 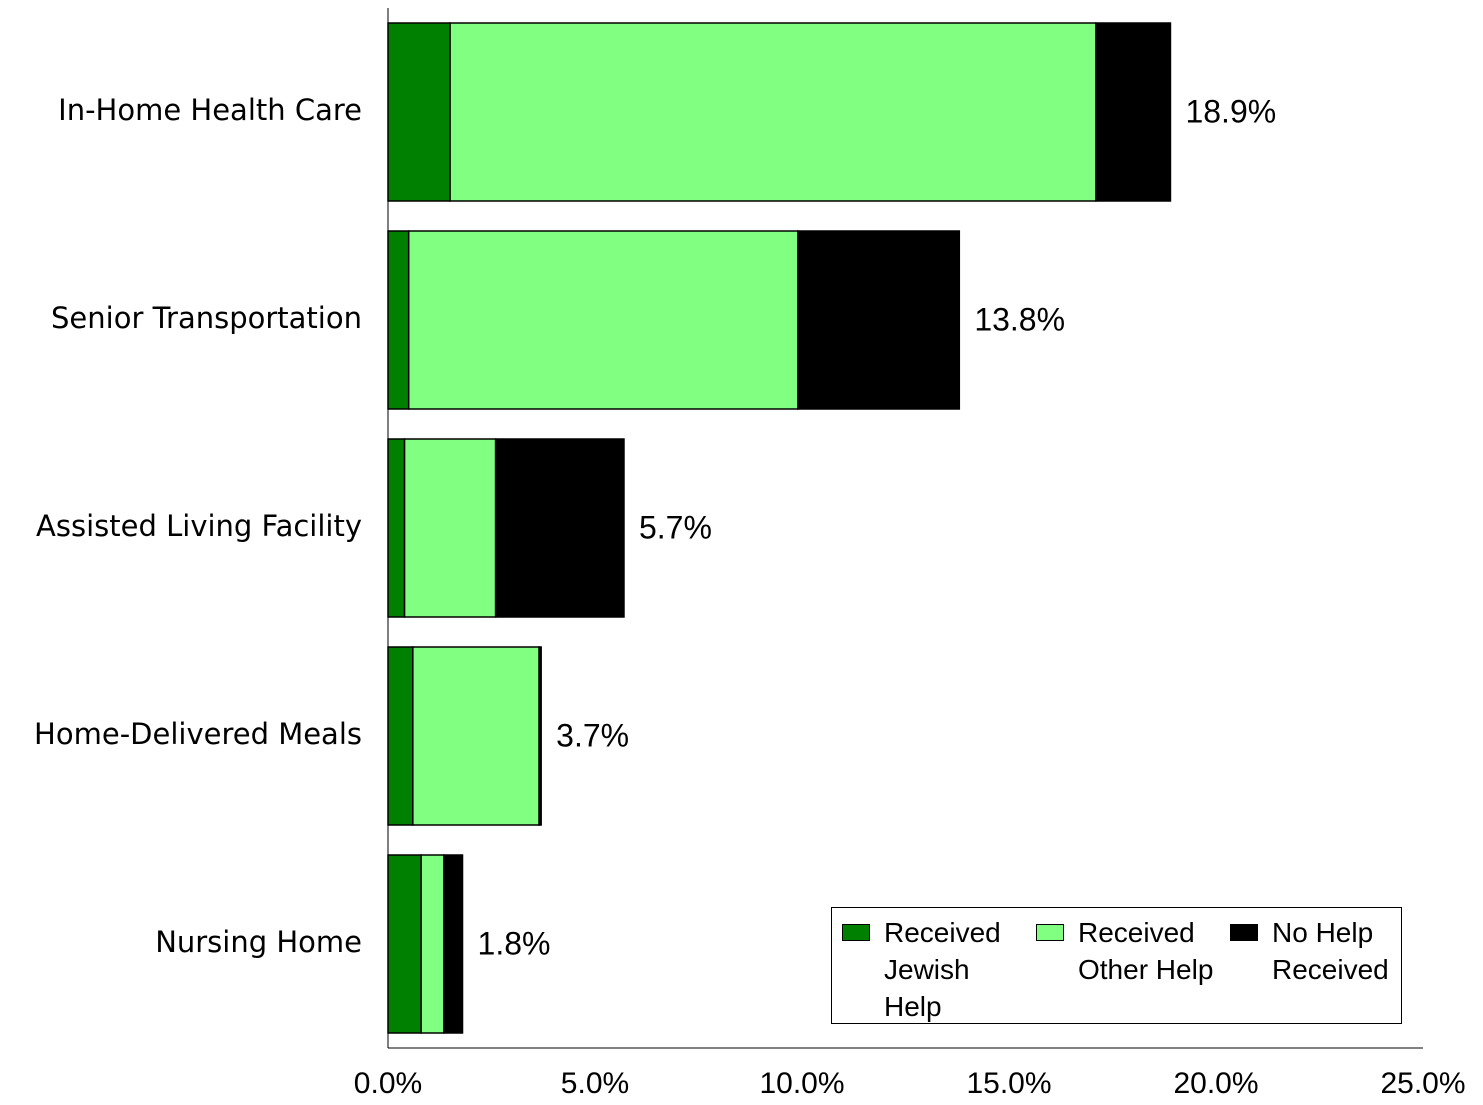 What do you see at coordinates (1146, 951) in the screenshot?
I see `legend-label: Received Other Help` at bounding box center [1146, 951].